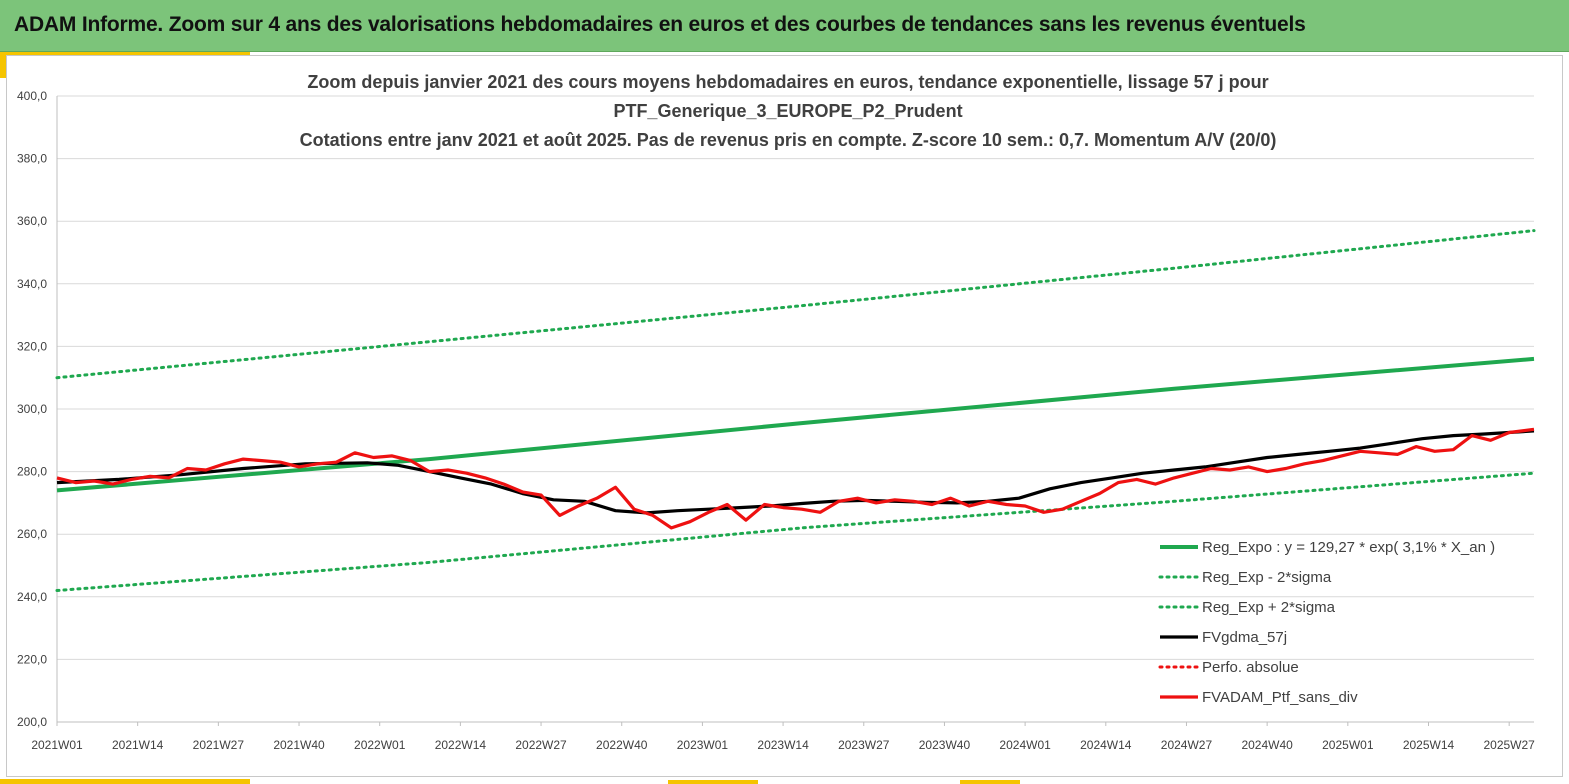 The image size is (1569, 784). What do you see at coordinates (1269, 607) in the screenshot?
I see `legend-label: Reg_Exp + 2*sigma` at bounding box center [1269, 607].